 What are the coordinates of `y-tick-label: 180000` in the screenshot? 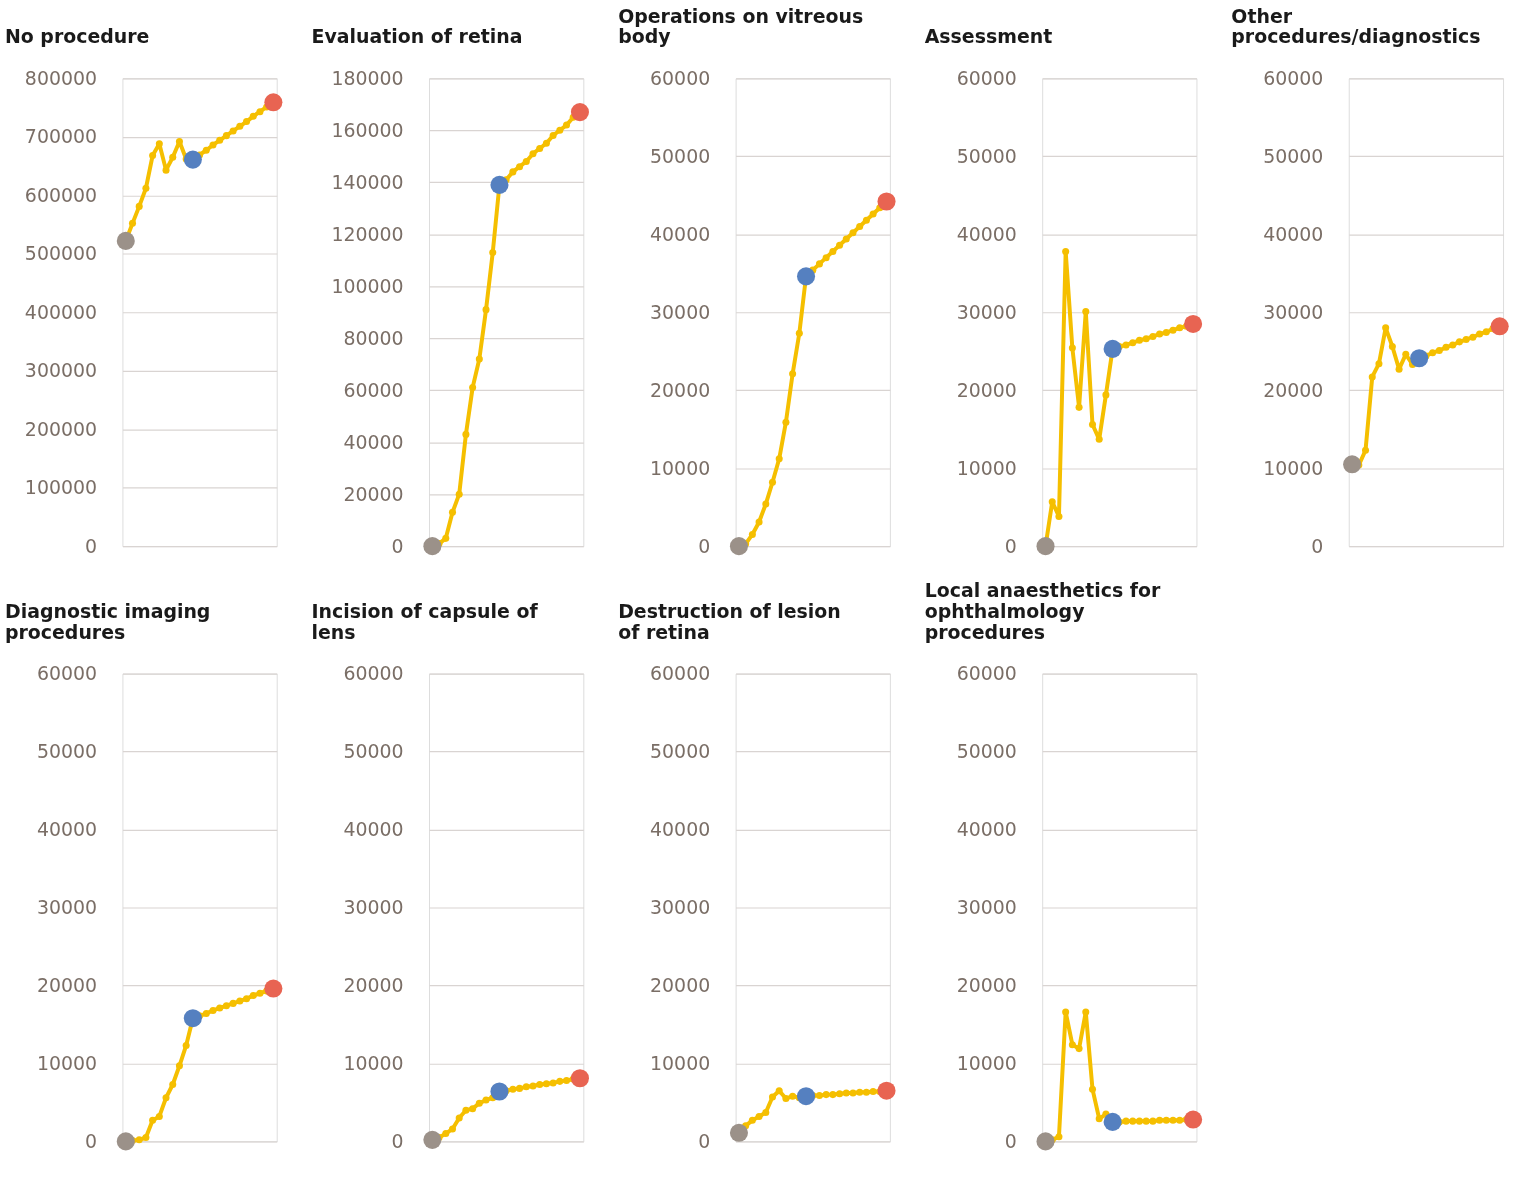 It's located at (367, 77).